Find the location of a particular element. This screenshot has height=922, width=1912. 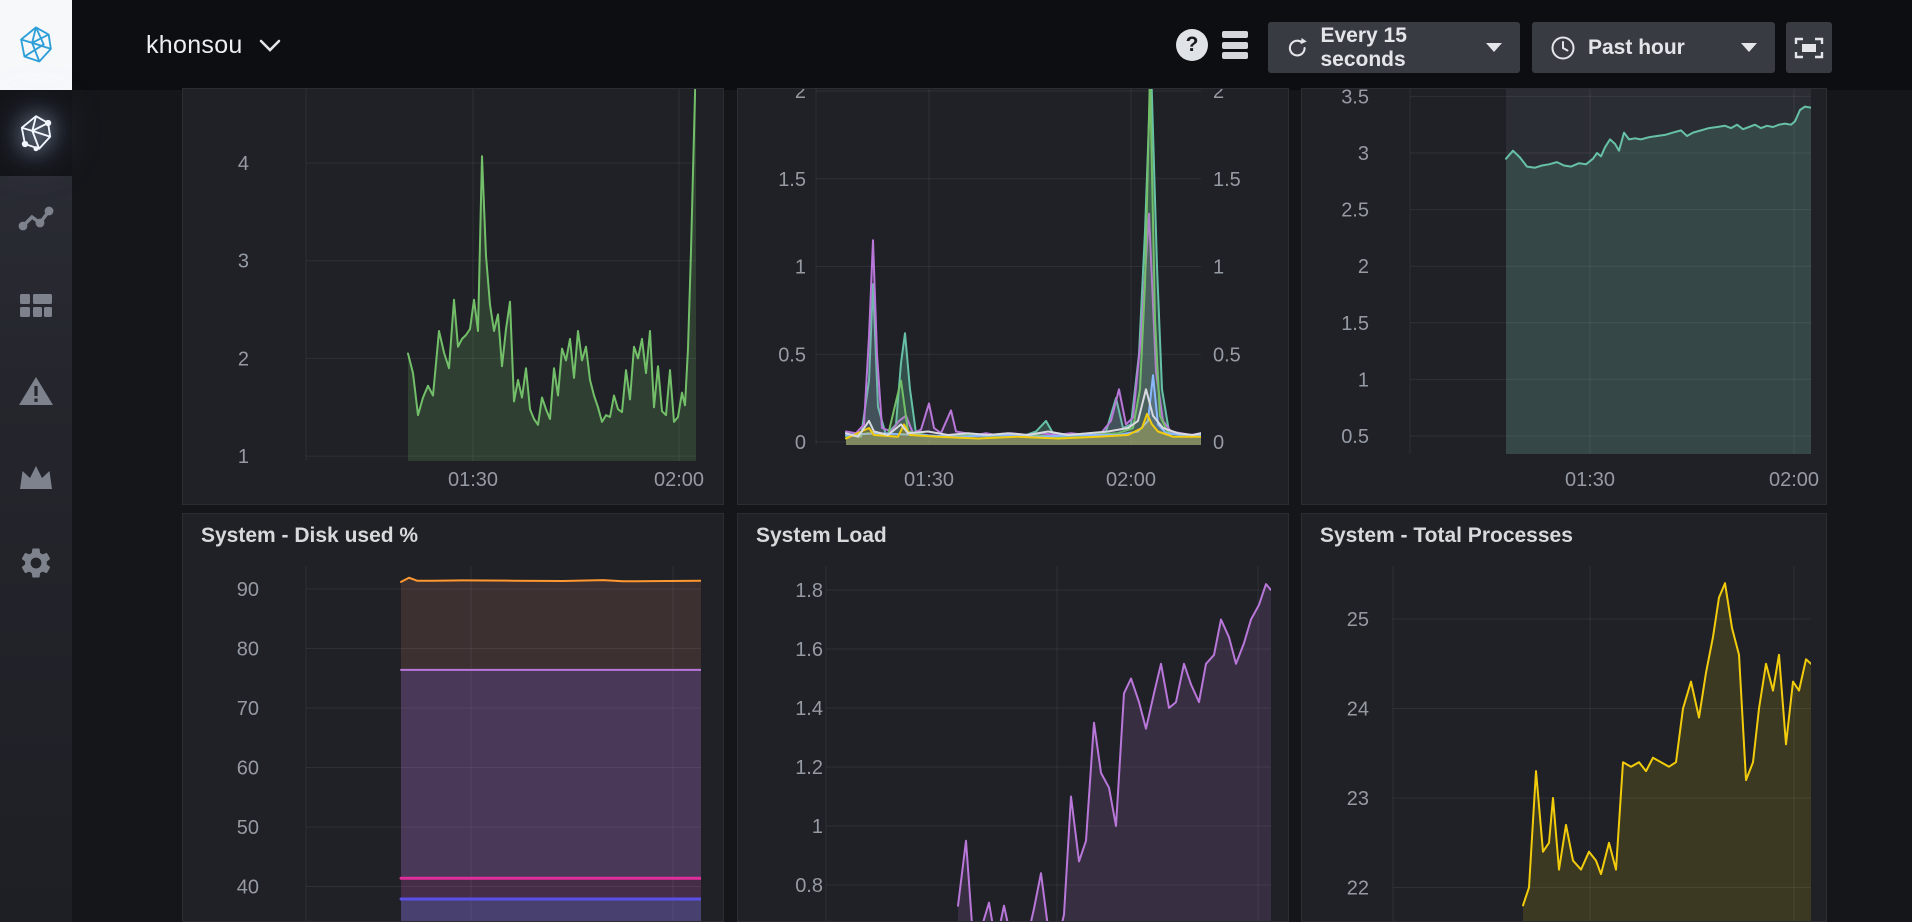

axis-tick-label: 50 is located at coordinates (248, 828).